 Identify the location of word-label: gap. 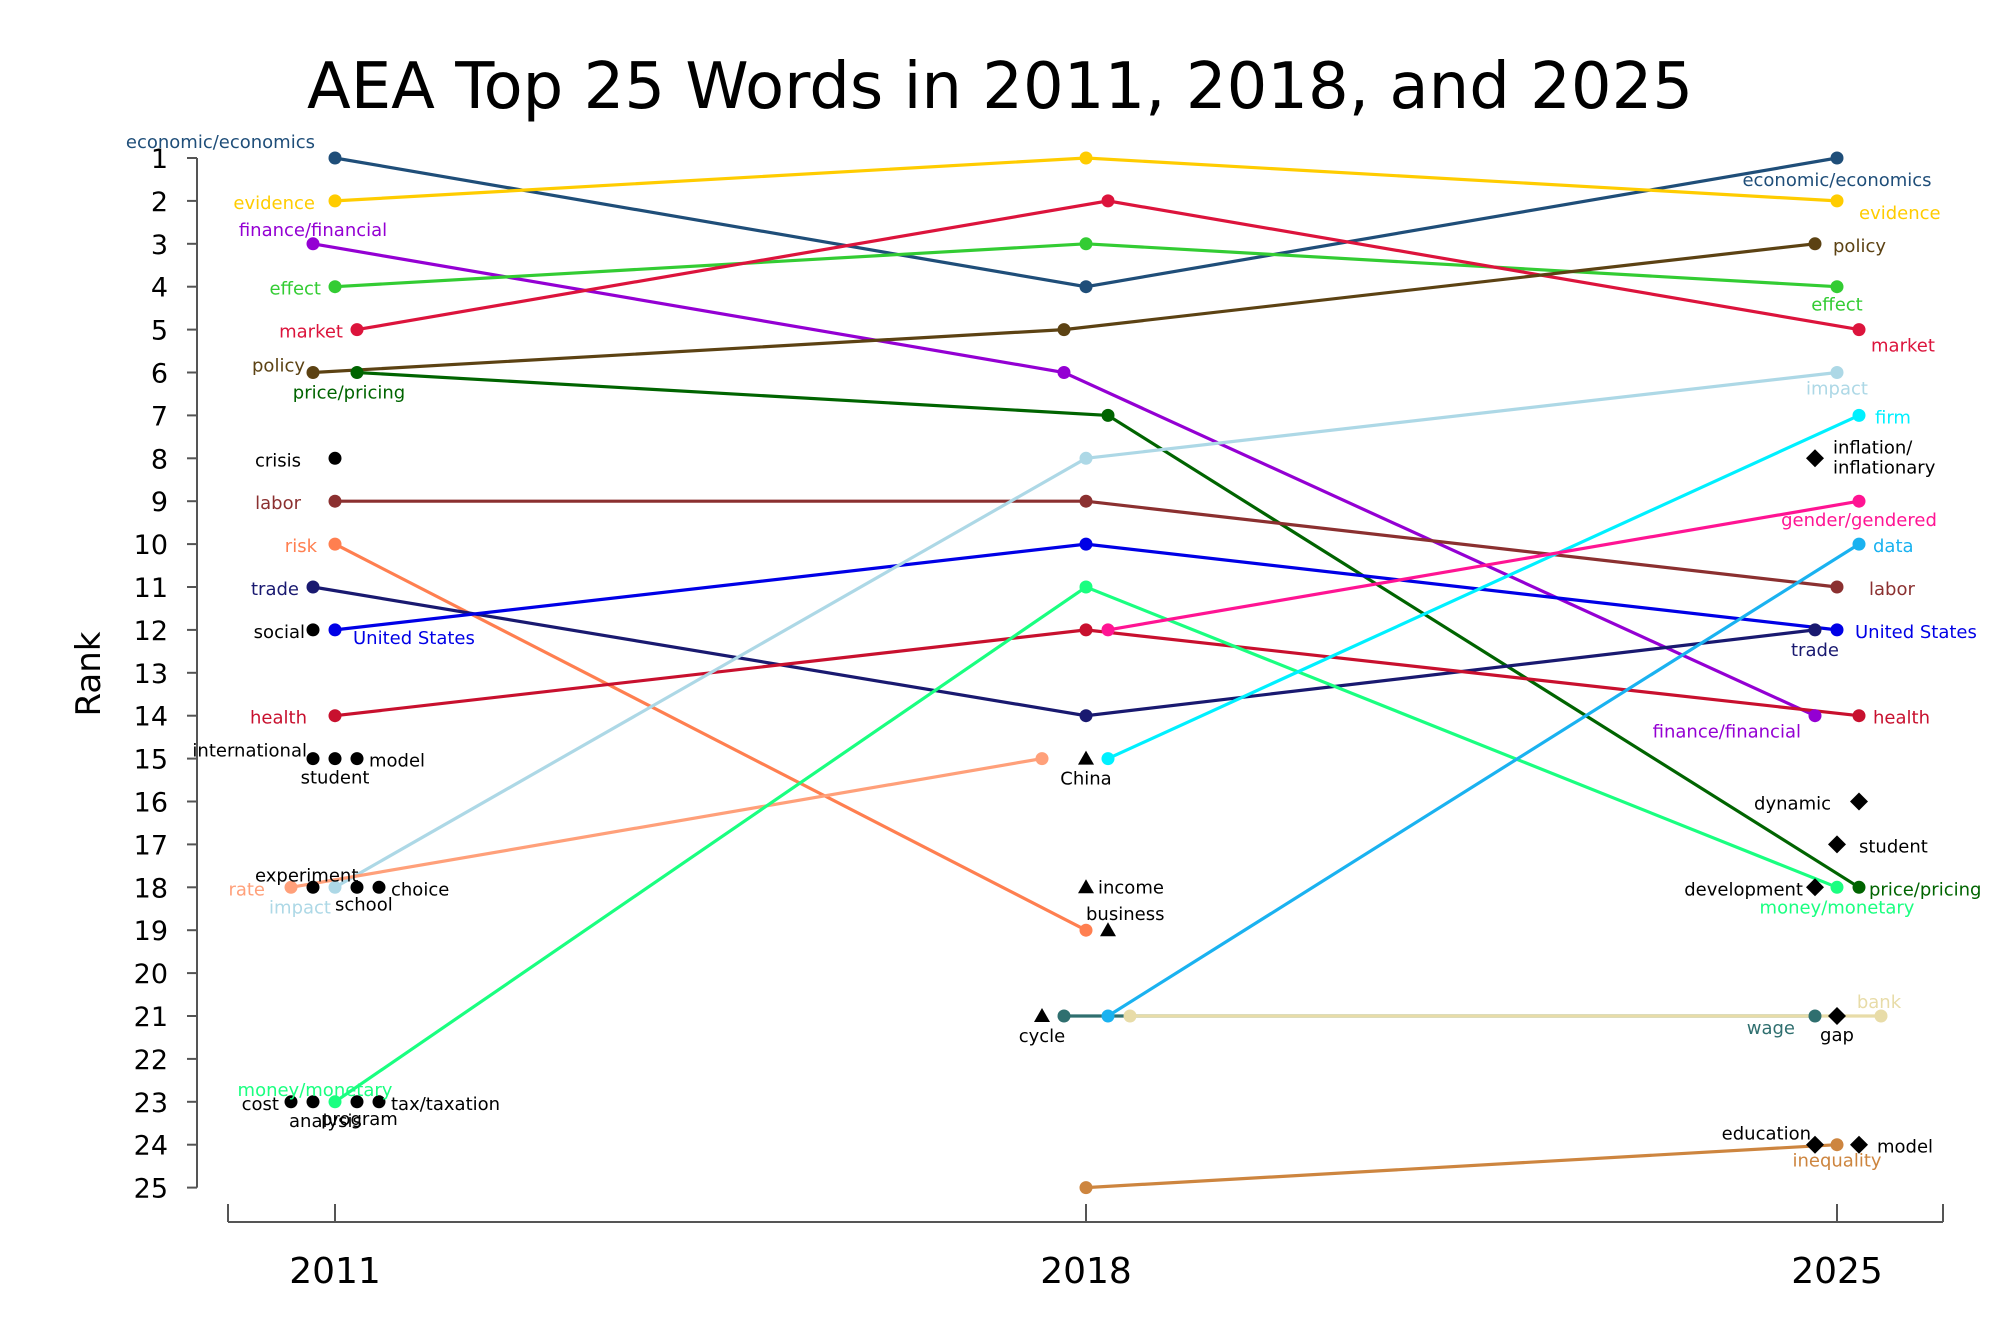
(1837, 1035).